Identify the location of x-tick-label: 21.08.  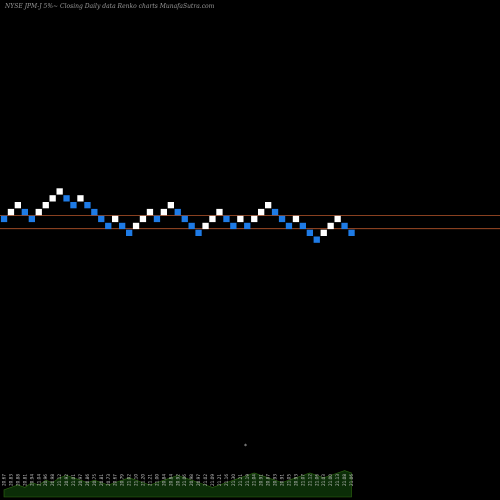
(344, 480).